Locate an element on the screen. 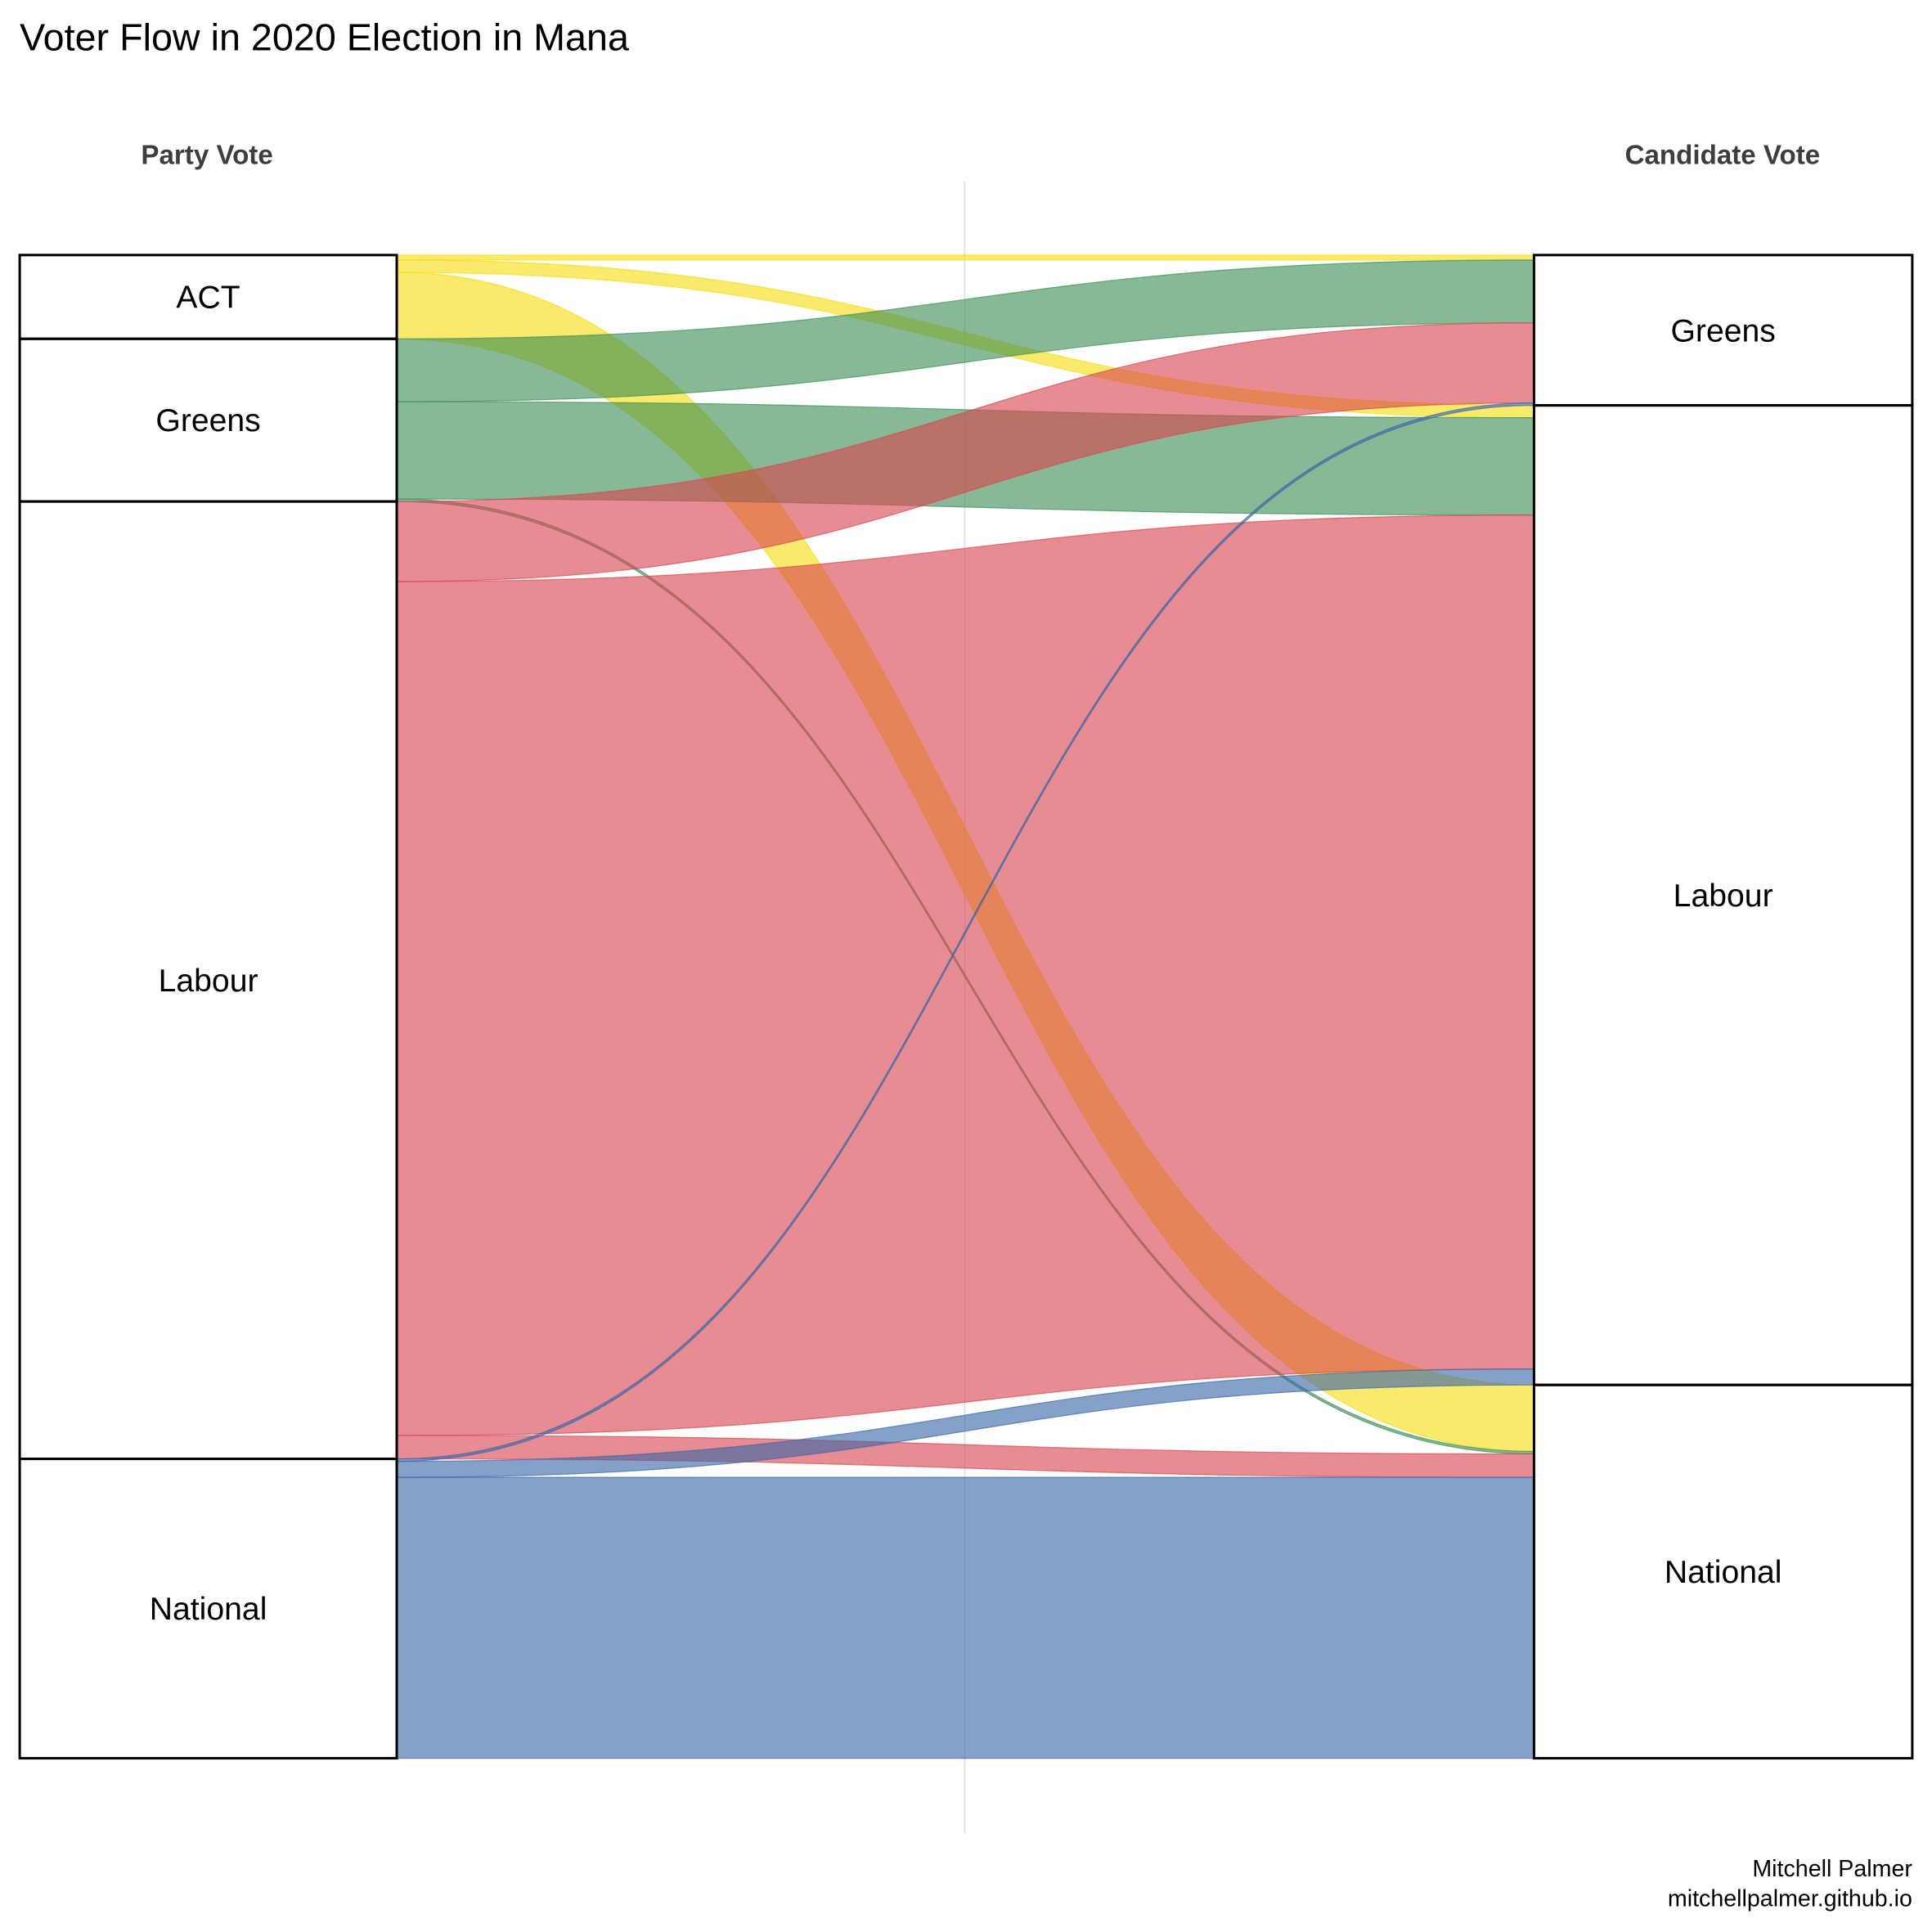 This screenshot has width=1932, height=1932. right-stratum-national is located at coordinates (1723, 1571).